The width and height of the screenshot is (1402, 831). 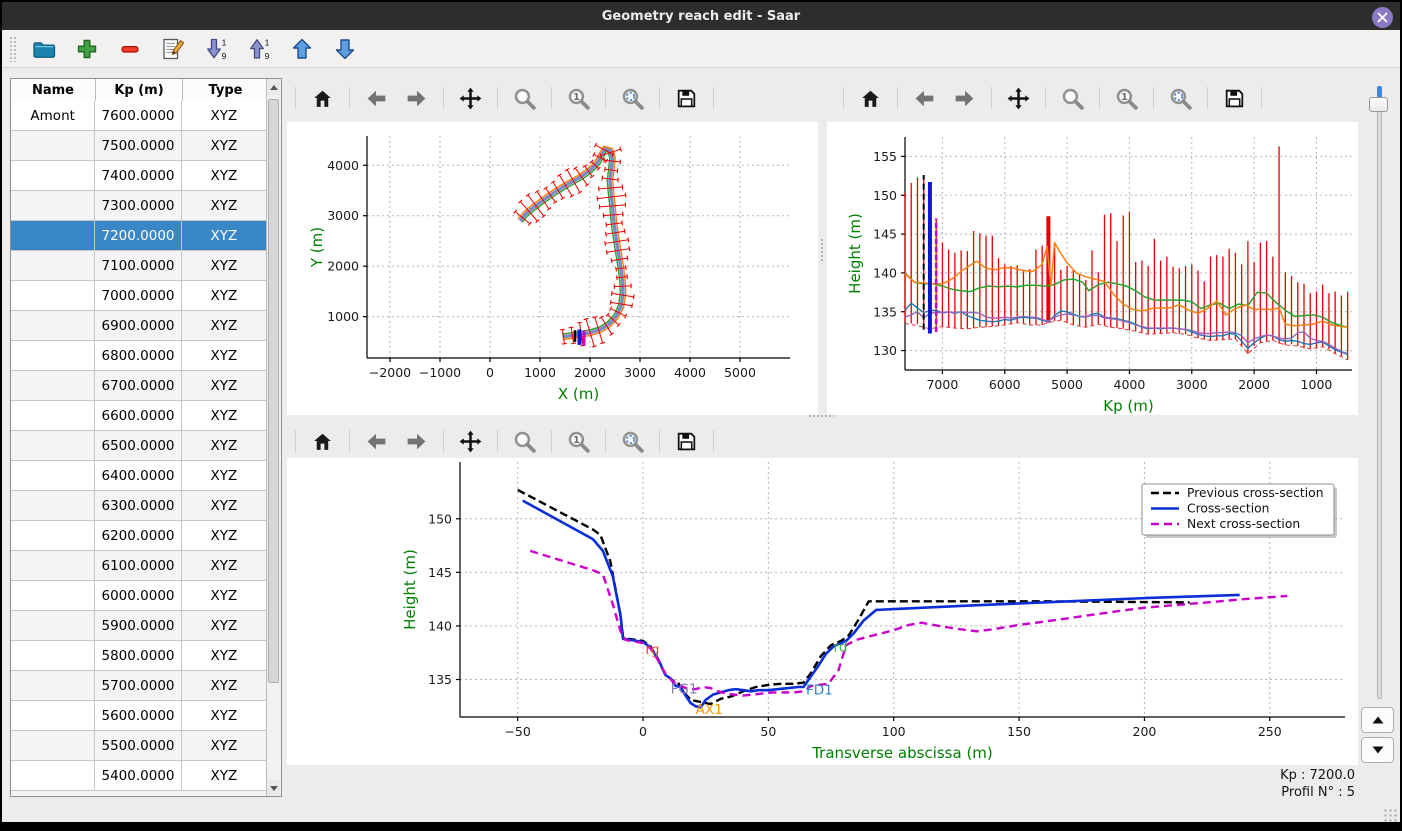 What do you see at coordinates (1378, 104) in the screenshot?
I see `profile-slider-handle` at bounding box center [1378, 104].